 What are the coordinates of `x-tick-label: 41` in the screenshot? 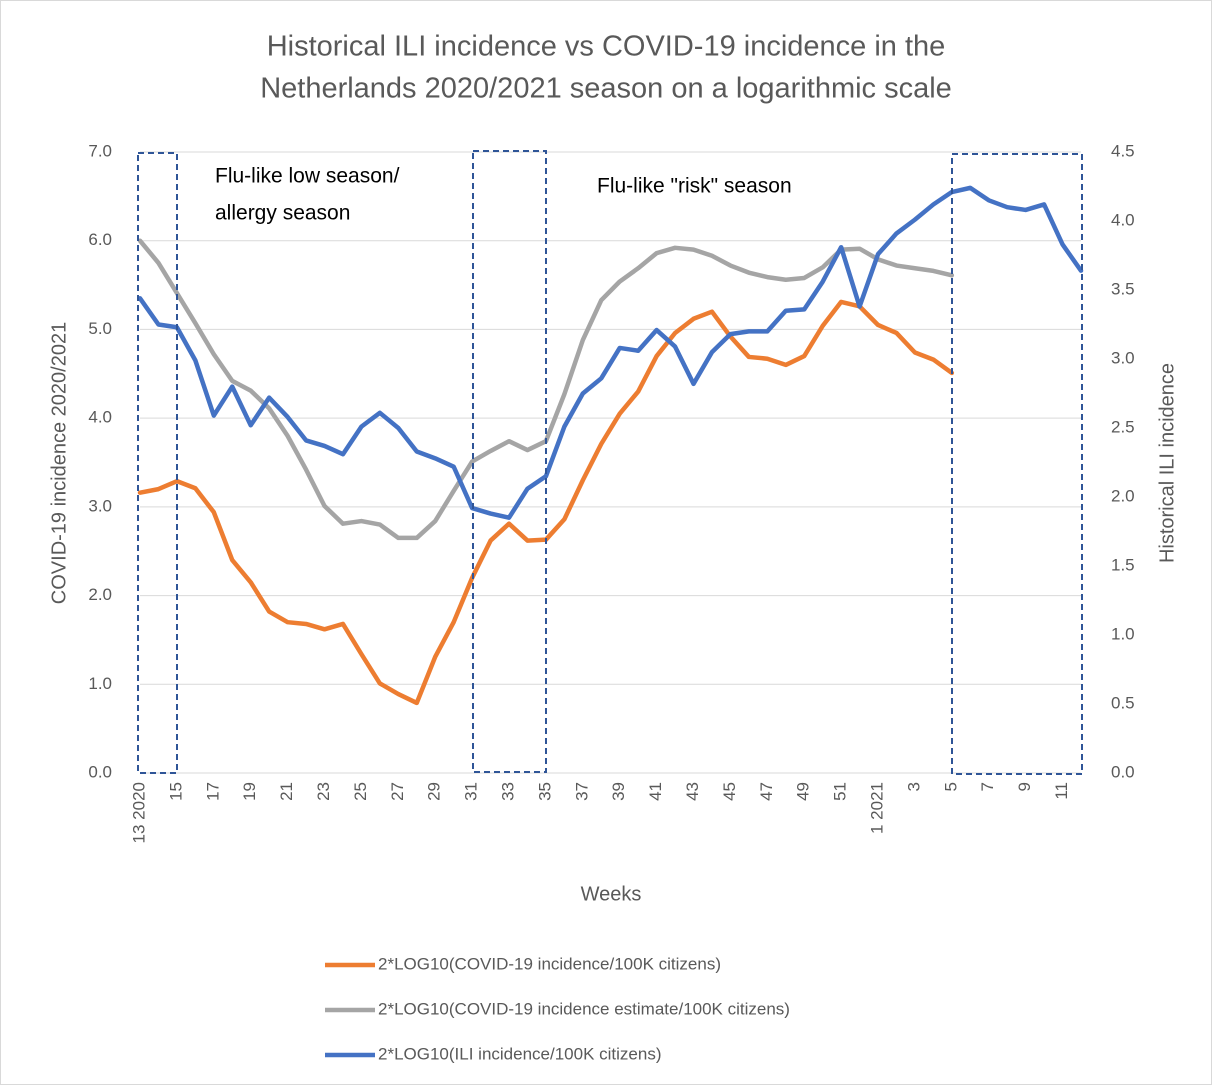 It's located at (655, 791).